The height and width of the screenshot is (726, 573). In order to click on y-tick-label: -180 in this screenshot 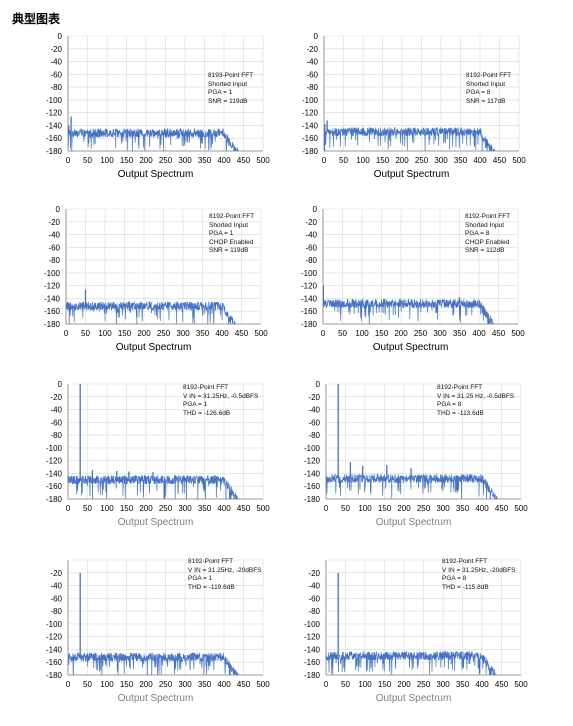, I will do `click(310, 151)`.